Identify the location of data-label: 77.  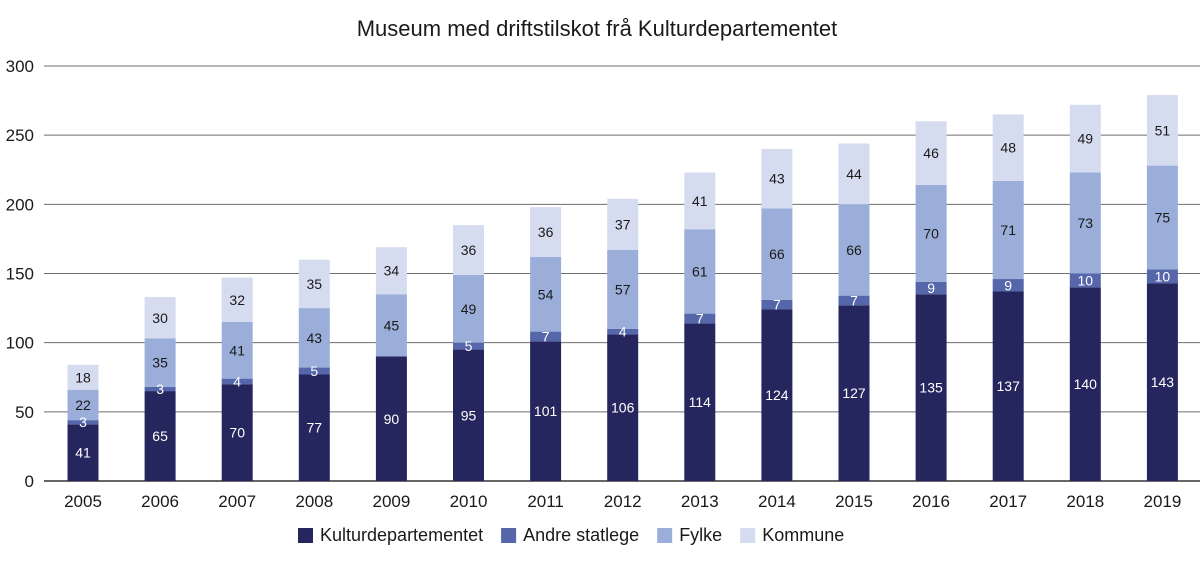
(315, 428).